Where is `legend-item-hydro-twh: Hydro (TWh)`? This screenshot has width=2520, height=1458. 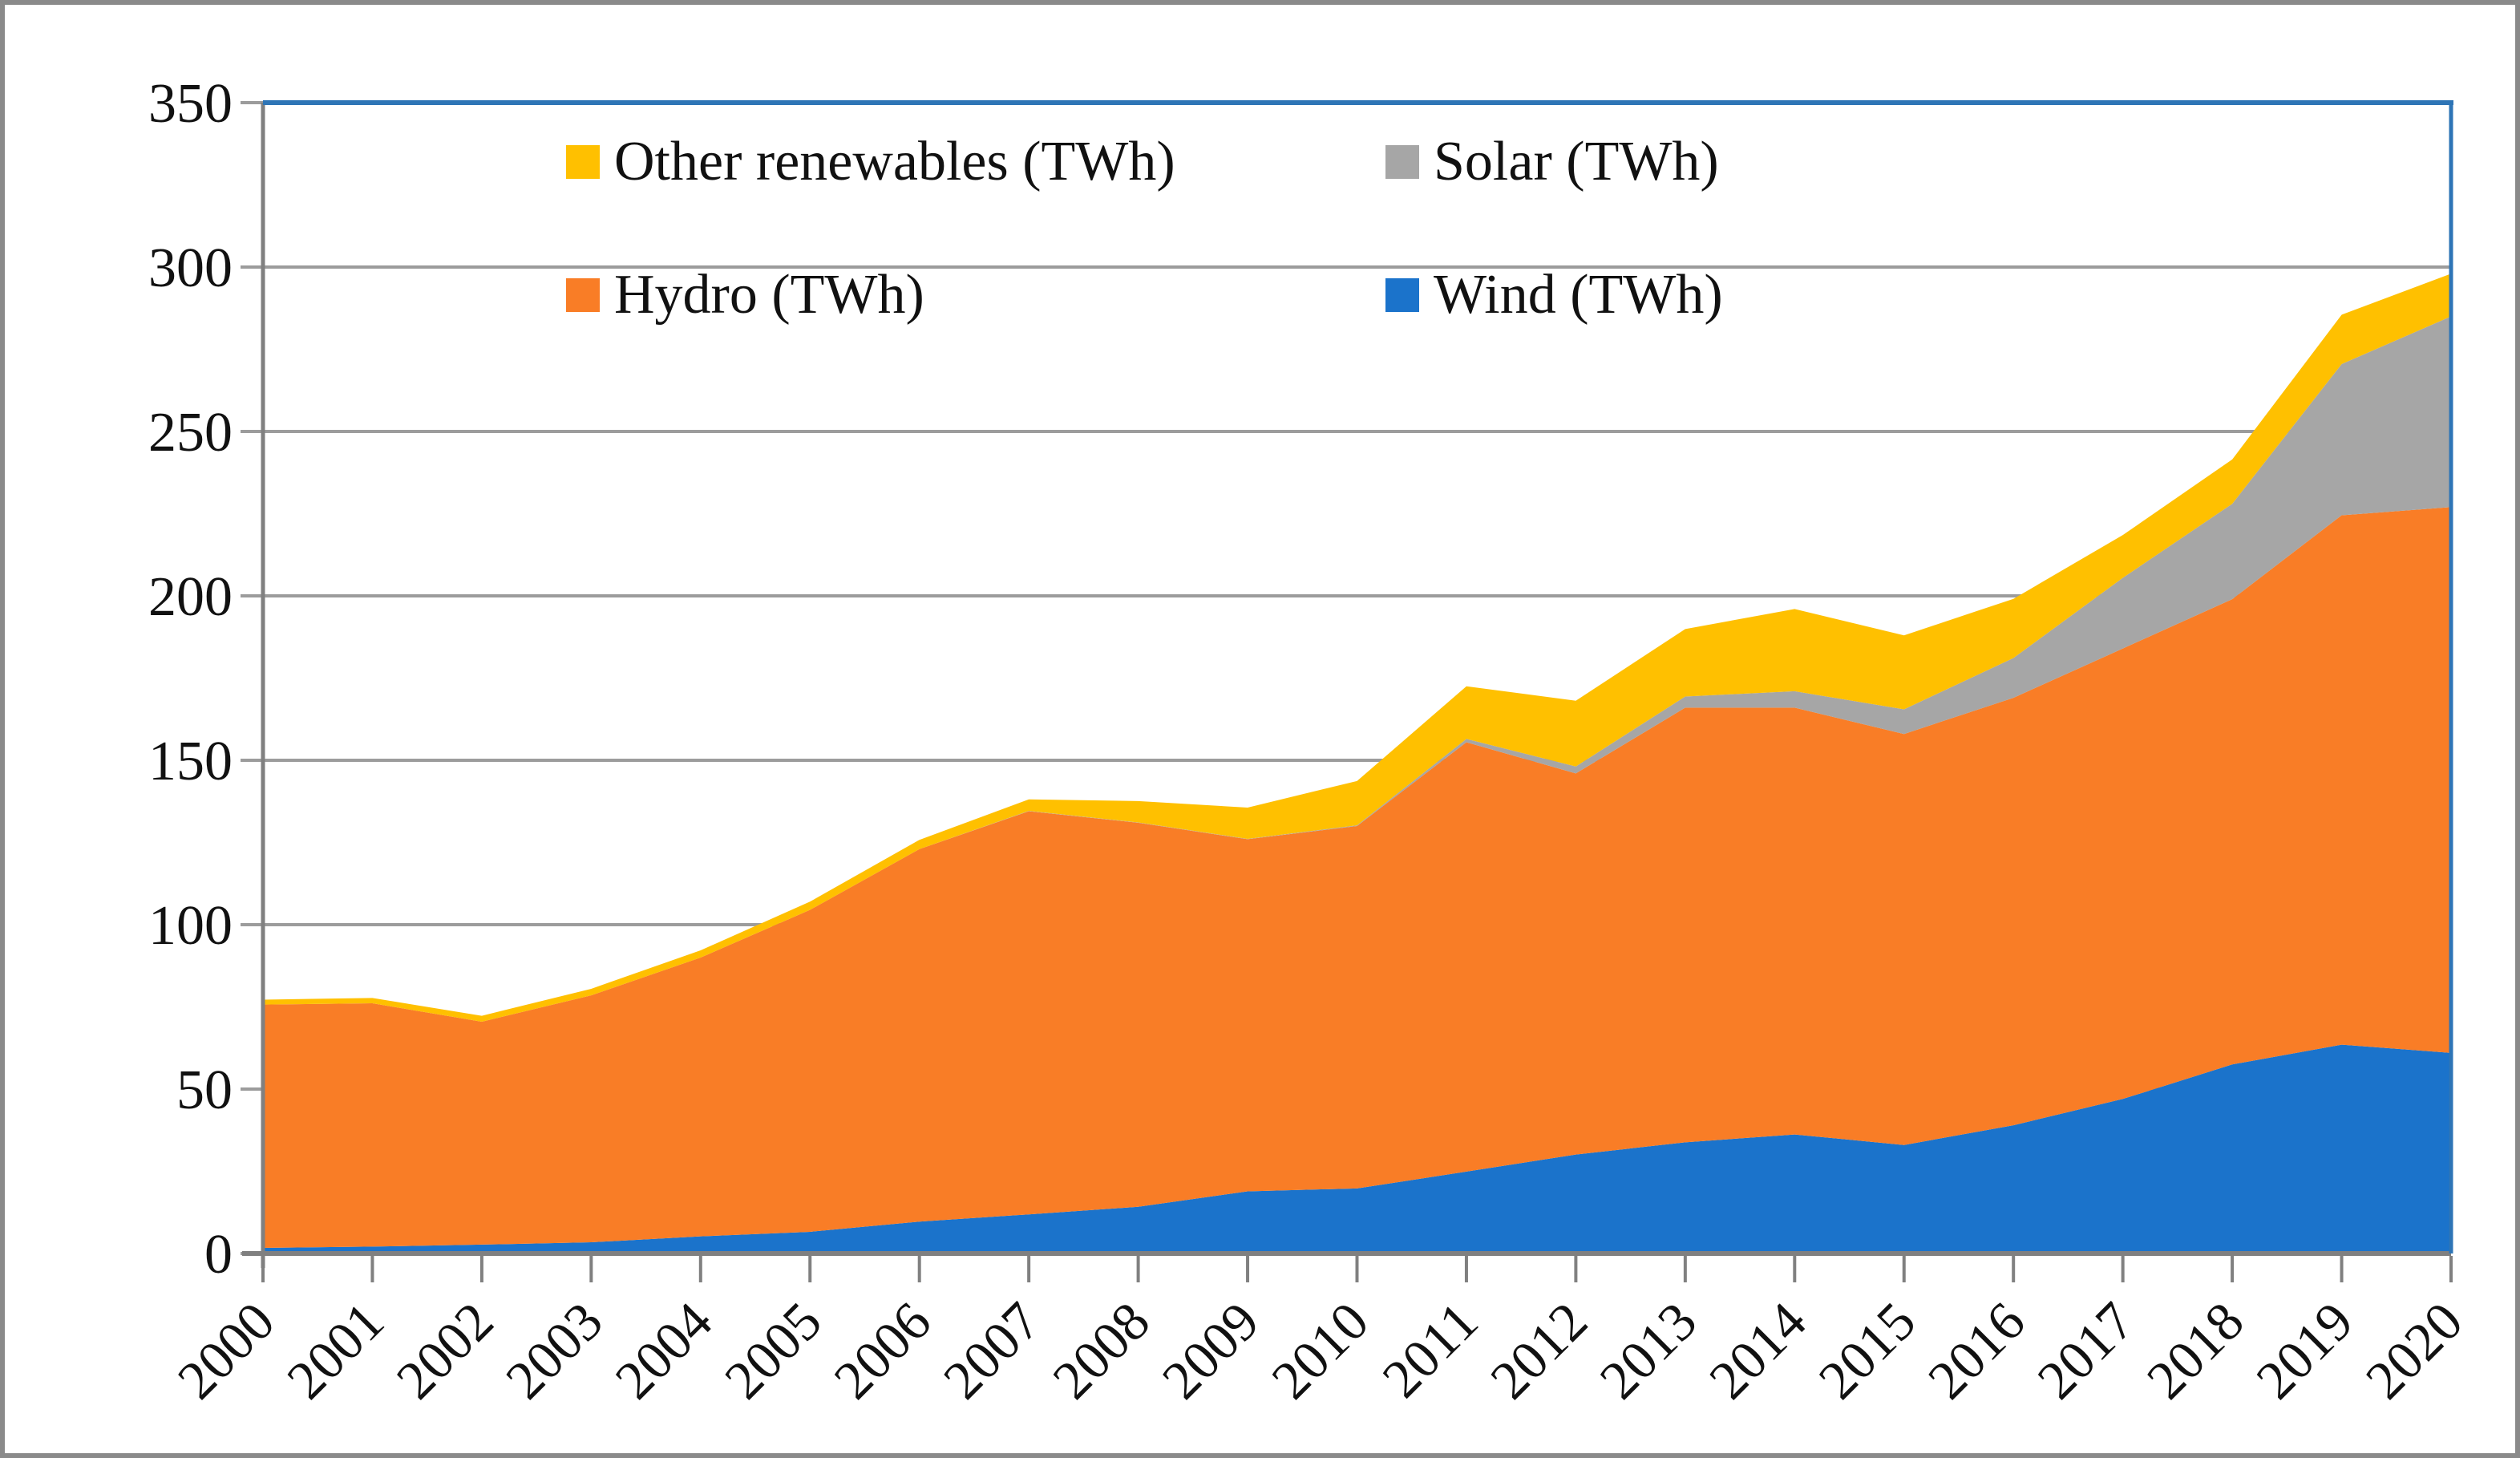 legend-item-hydro-twh: Hydro (TWh) is located at coordinates (745, 295).